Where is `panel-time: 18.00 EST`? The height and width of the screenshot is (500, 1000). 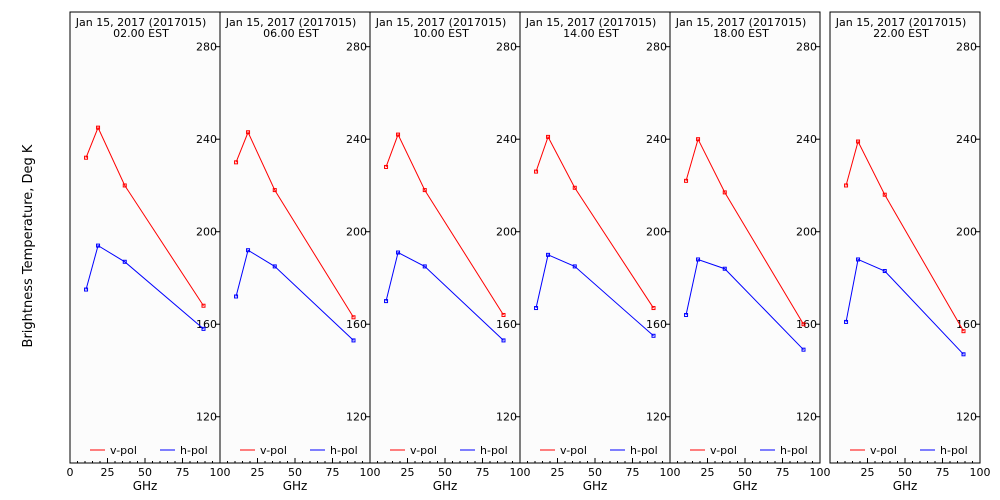 panel-time: 18.00 EST is located at coordinates (741, 33).